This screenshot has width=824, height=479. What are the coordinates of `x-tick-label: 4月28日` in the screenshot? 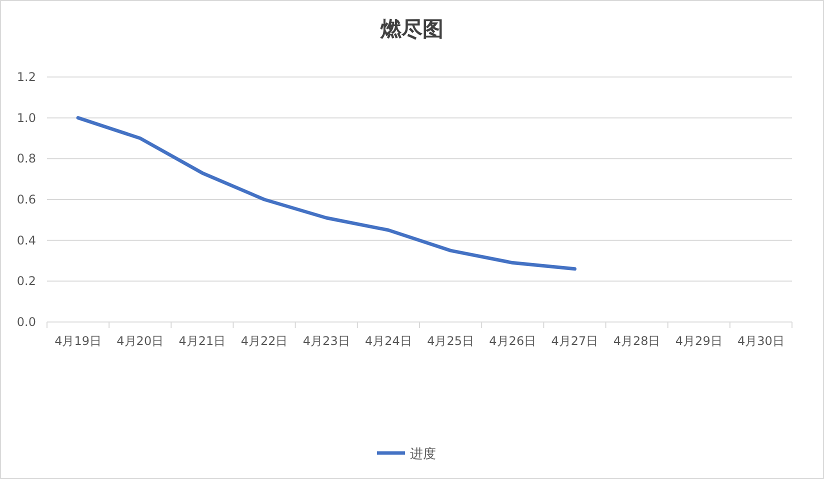 It's located at (636, 341).